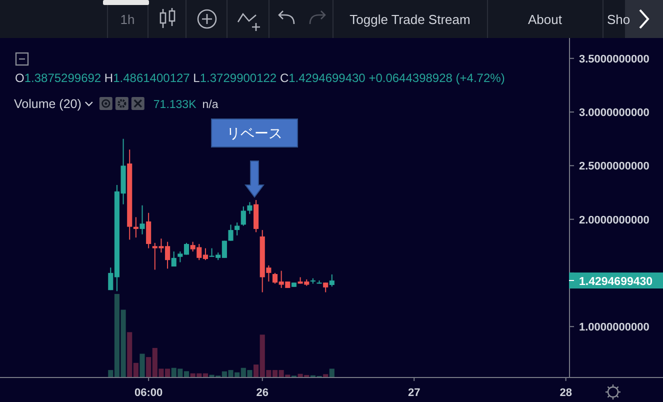 The image size is (663, 402). Describe the element at coordinates (545, 19) in the screenshot. I see `annotation: About` at that location.